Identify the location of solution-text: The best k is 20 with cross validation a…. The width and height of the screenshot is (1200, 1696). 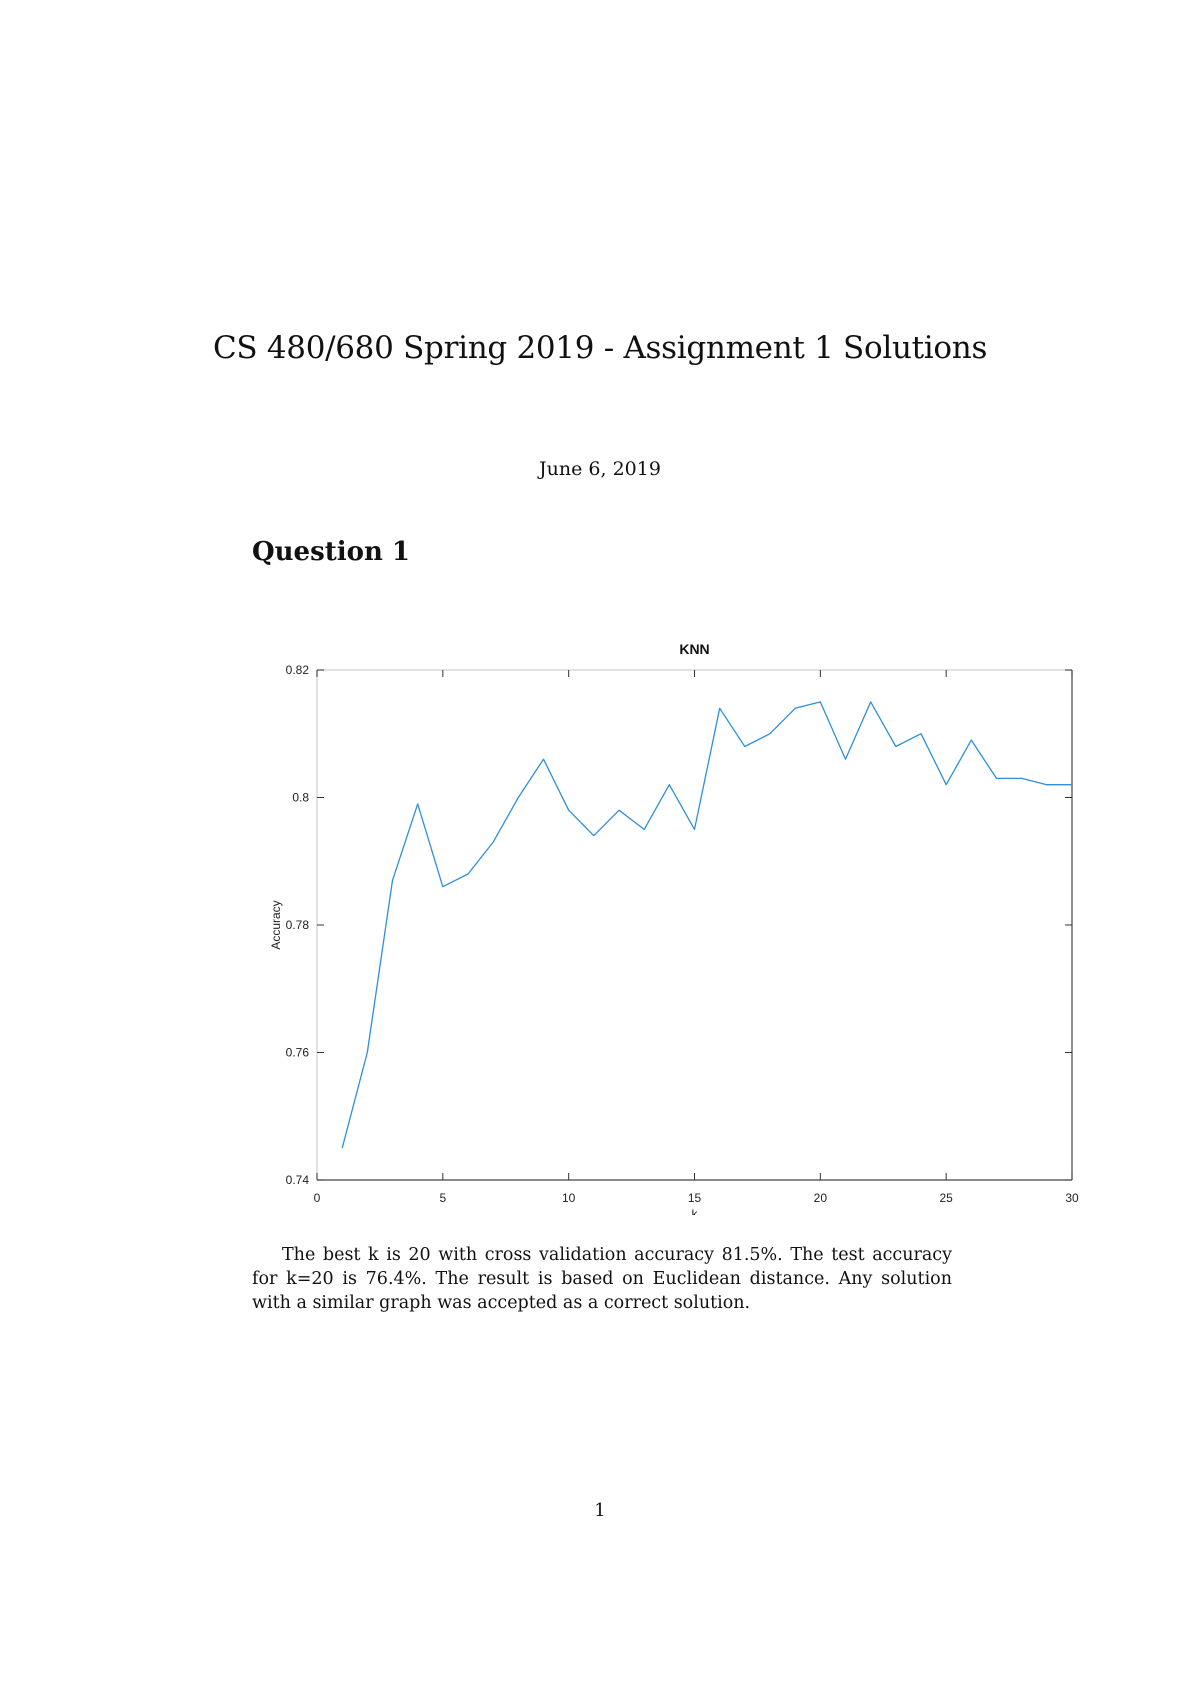
(602, 1279).